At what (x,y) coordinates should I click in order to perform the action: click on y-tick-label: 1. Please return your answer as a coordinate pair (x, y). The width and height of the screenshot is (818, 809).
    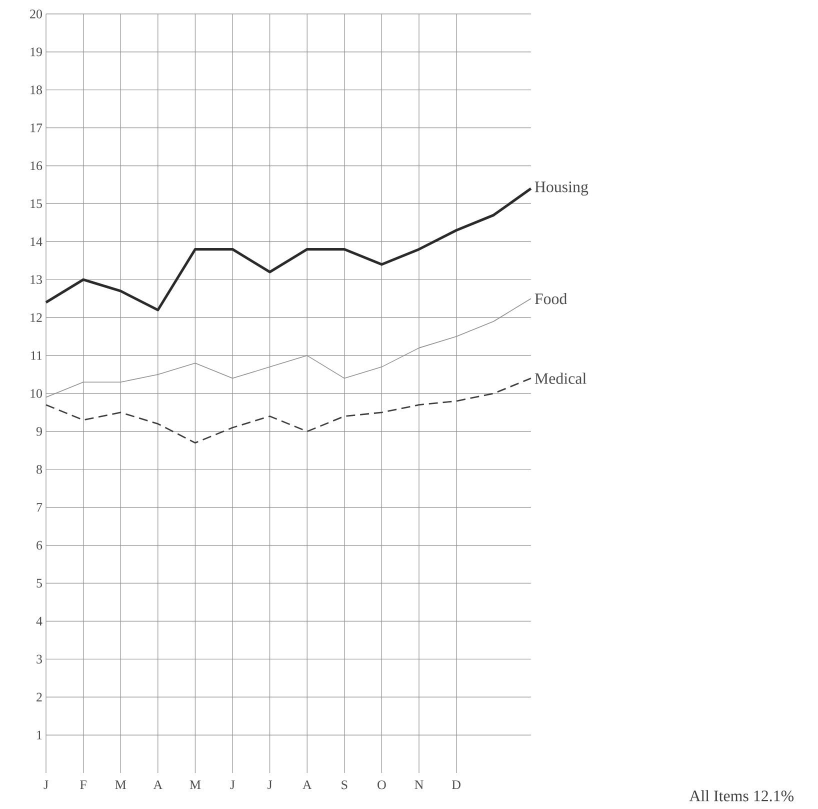
    Looking at the image, I should click on (39, 735).